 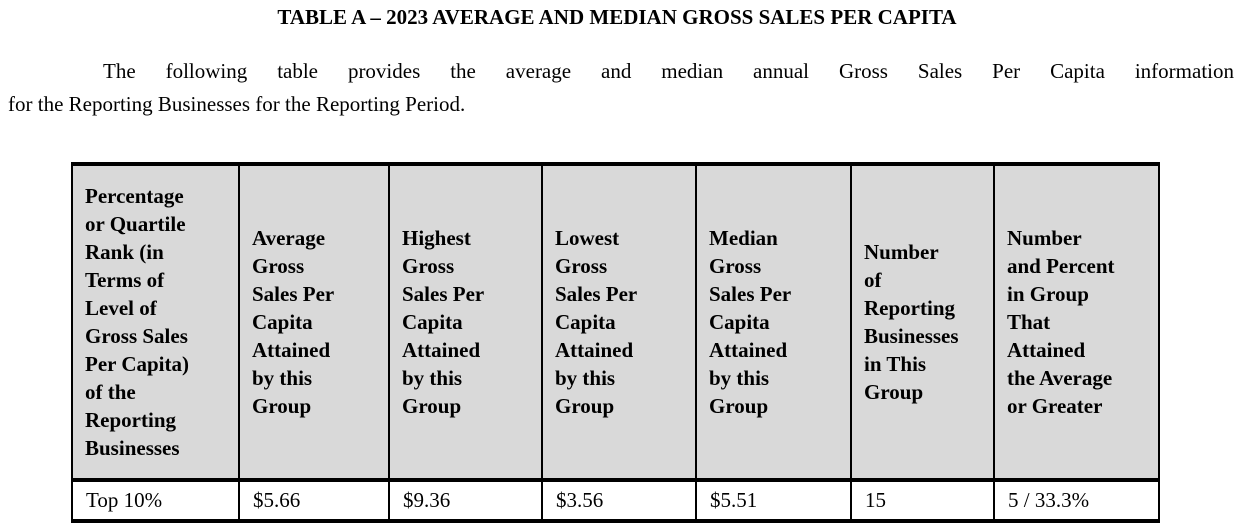 What do you see at coordinates (773, 501) in the screenshot?
I see `cell-median-gross-sales: $5.51` at bounding box center [773, 501].